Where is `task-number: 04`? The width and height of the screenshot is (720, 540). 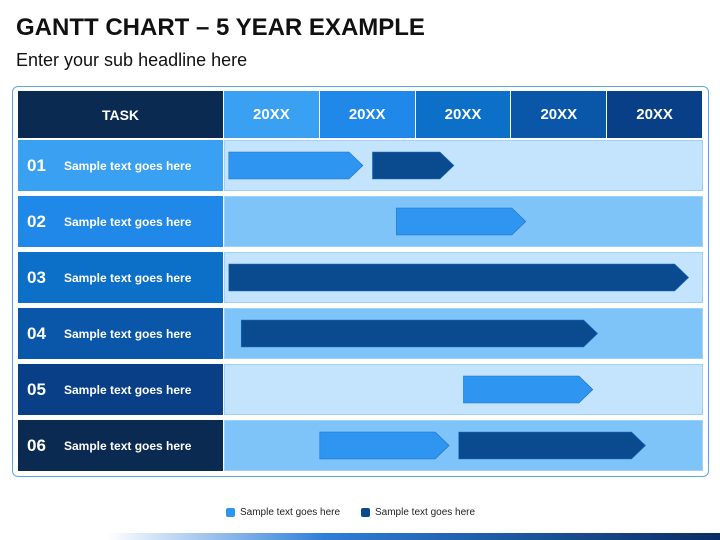 task-number: 04 is located at coordinates (36, 333).